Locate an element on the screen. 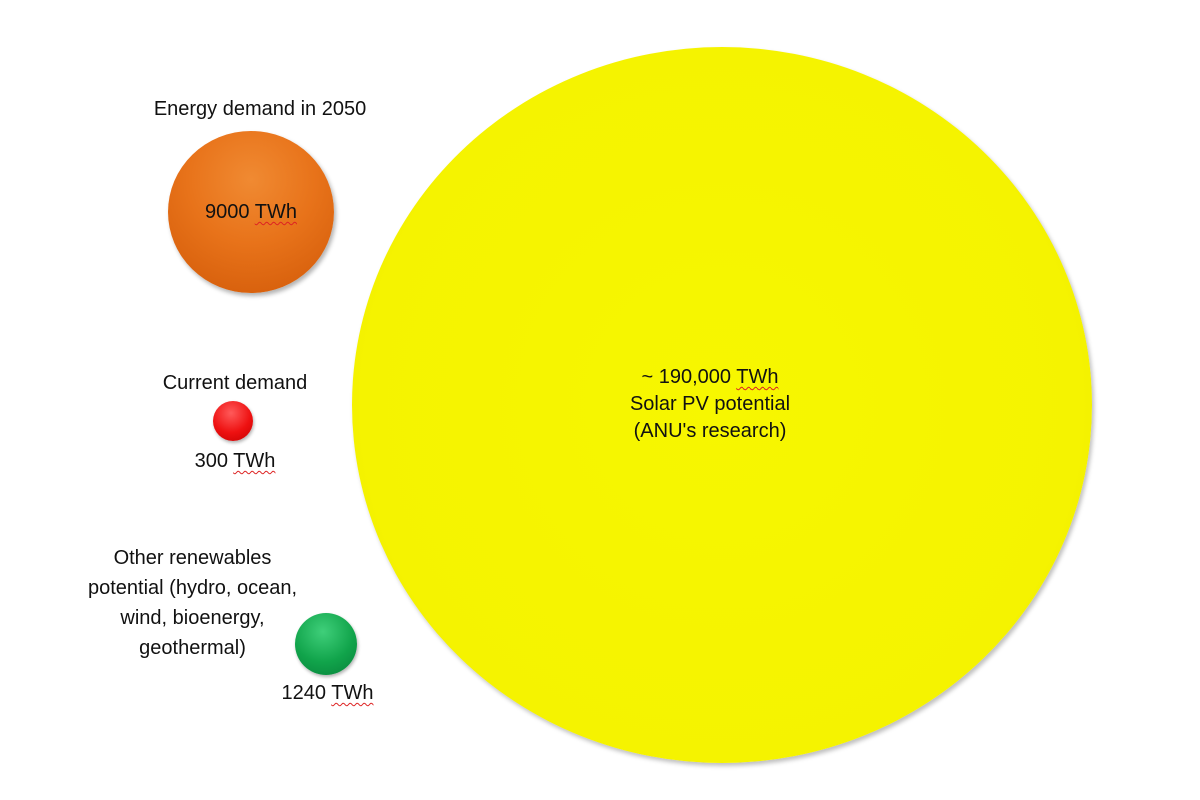 Image resolution: width=1200 pixels, height=800 pixels. other-renewables-value: 1240 is located at coordinates (304, 693).